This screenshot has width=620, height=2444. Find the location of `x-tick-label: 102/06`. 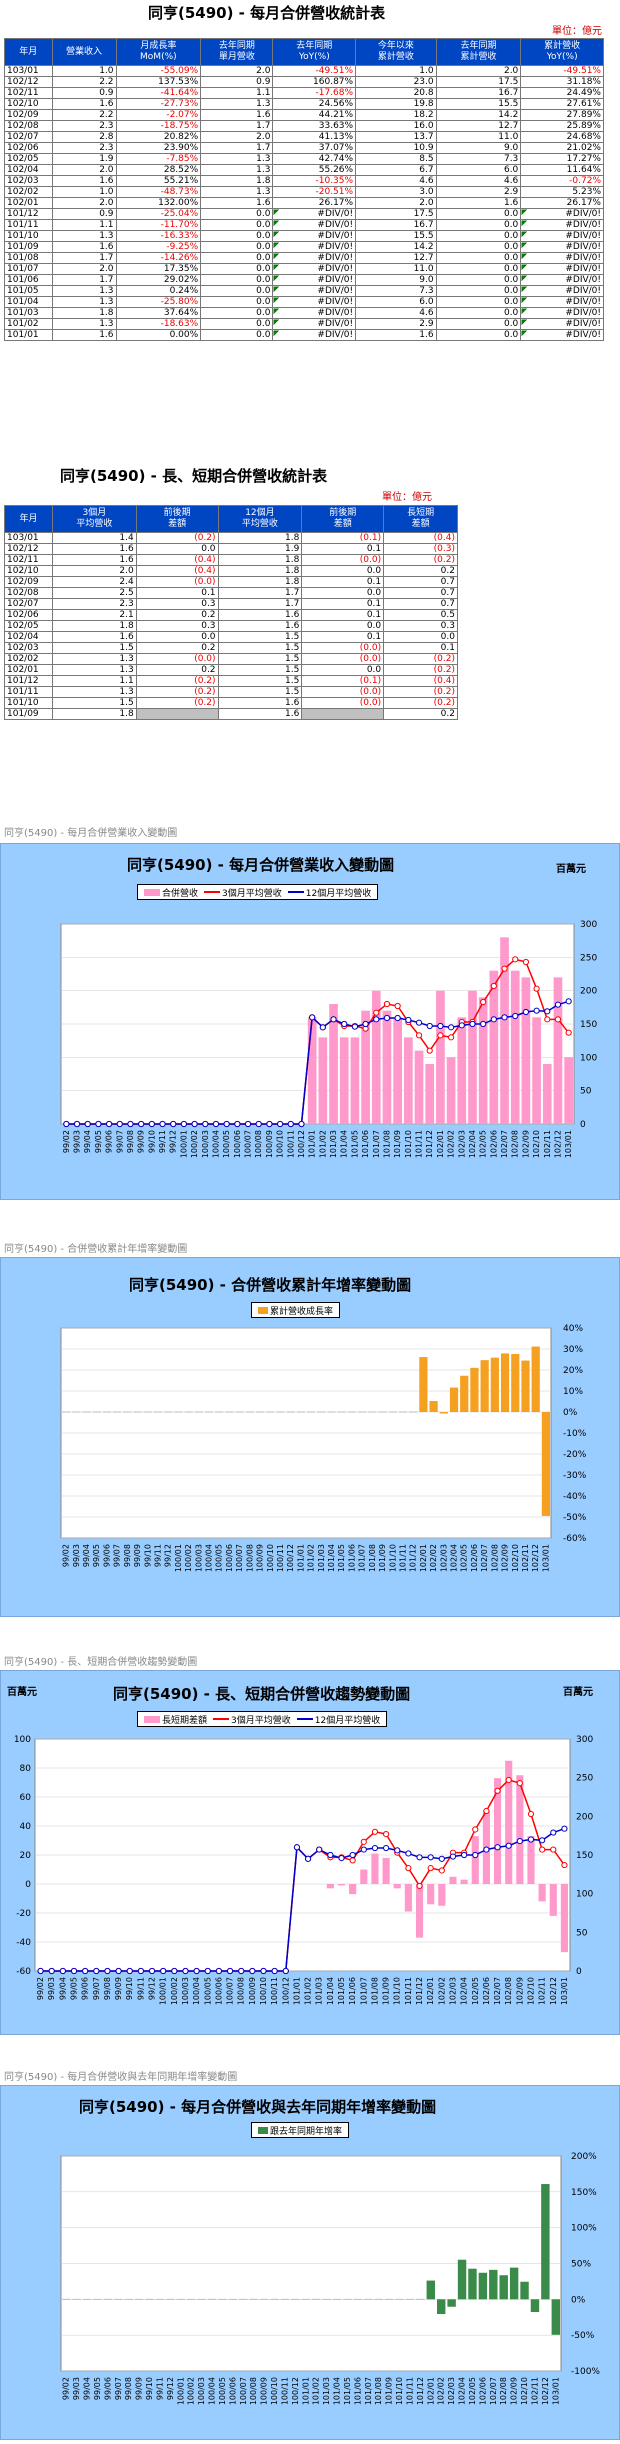

x-tick-label: 102/06 is located at coordinates (482, 2391).